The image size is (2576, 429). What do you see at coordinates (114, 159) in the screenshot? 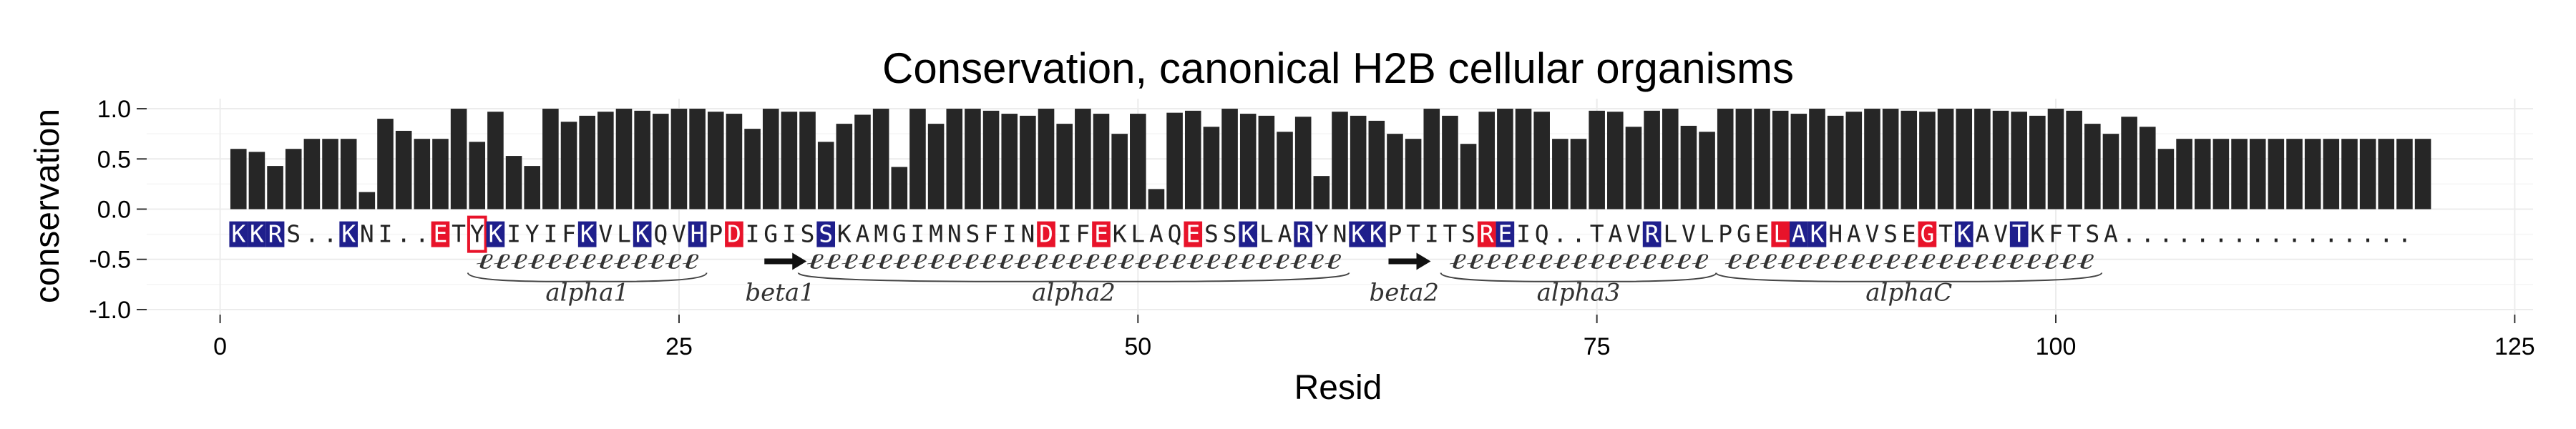
I see `y-tick-label: 0.5` at bounding box center [114, 159].